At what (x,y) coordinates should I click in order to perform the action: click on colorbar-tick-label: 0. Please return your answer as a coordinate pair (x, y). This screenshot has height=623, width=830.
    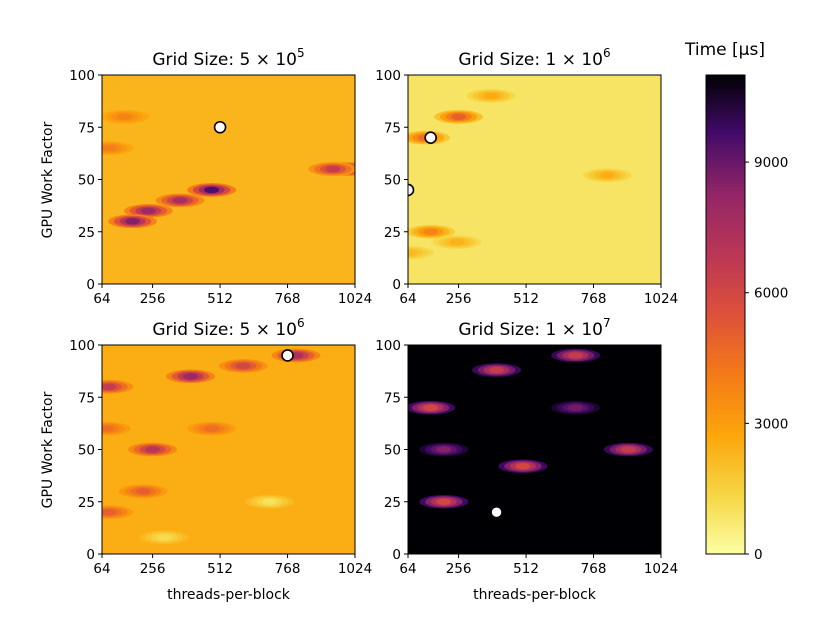
    Looking at the image, I should click on (758, 555).